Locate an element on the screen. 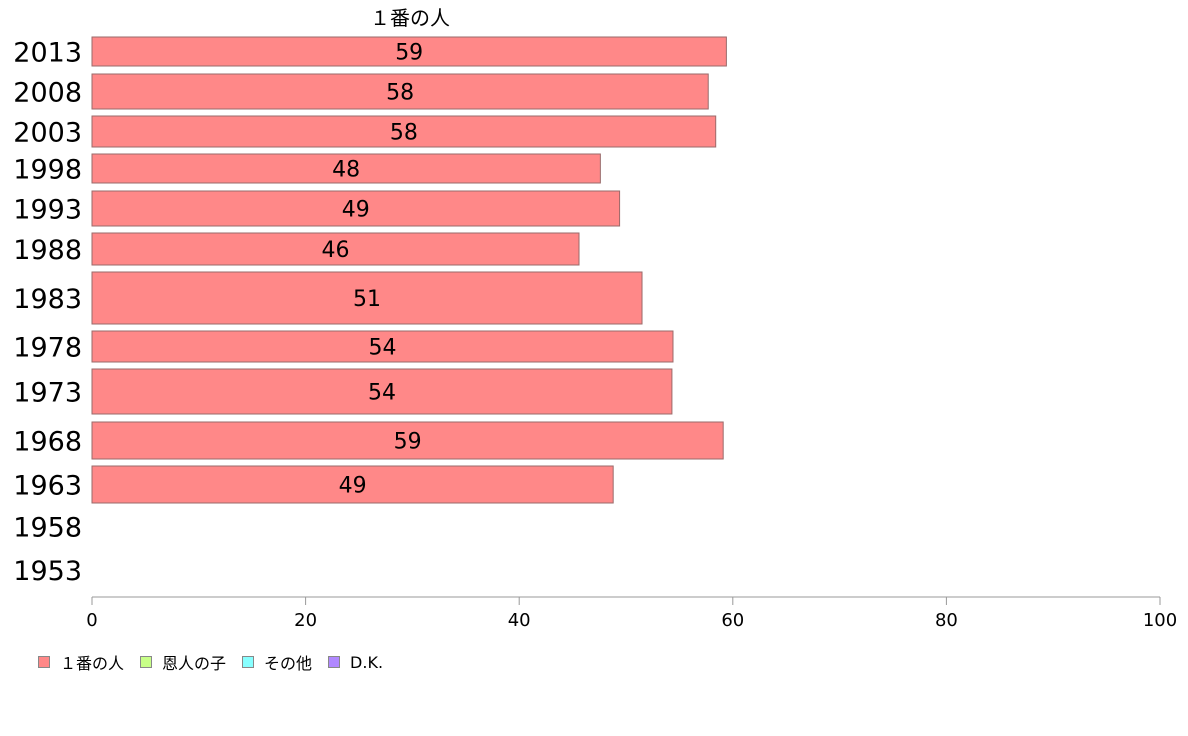  bar-value-label: 48 is located at coordinates (346, 170).